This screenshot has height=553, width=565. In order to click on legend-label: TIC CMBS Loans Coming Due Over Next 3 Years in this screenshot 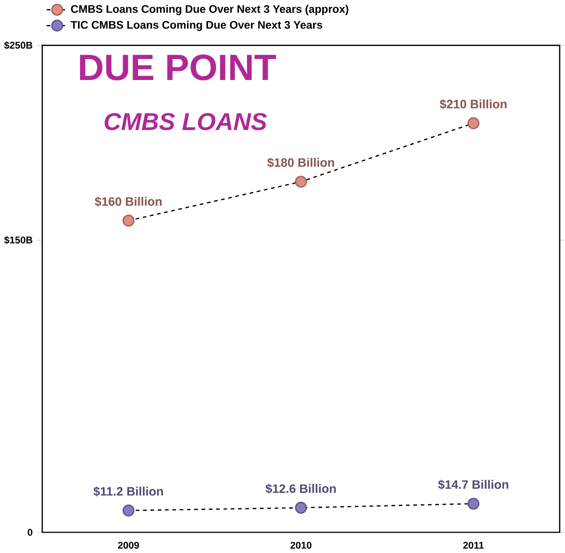, I will do `click(196, 26)`.